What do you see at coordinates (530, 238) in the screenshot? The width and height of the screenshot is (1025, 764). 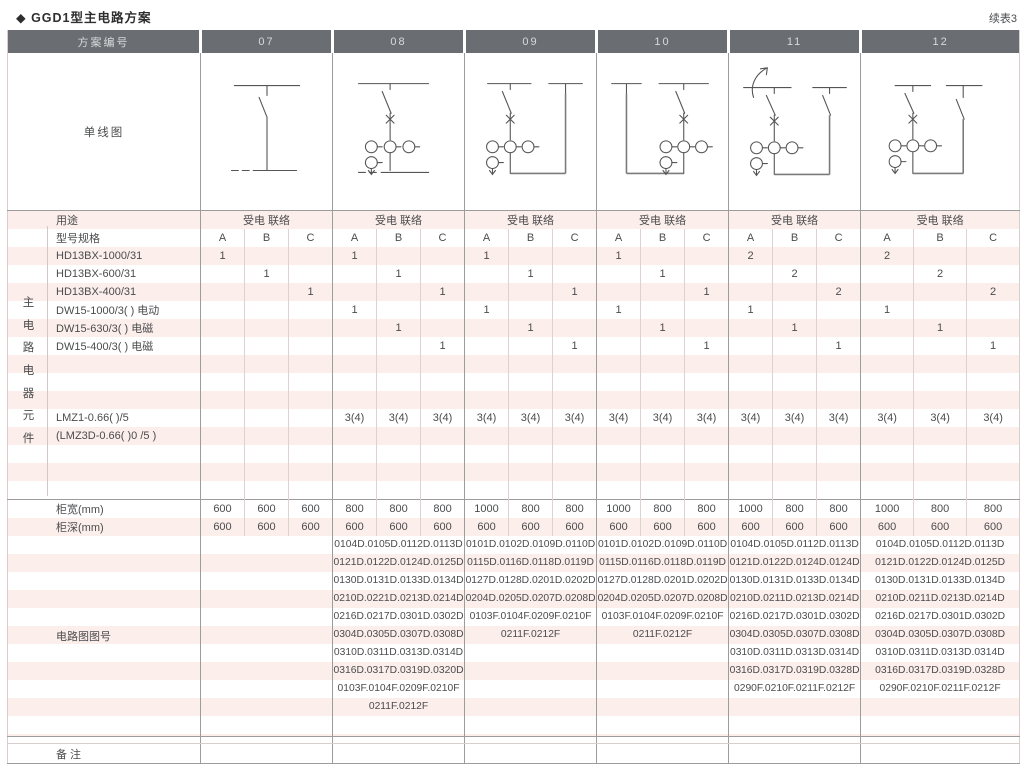 I see `subcolumn-header: B` at bounding box center [530, 238].